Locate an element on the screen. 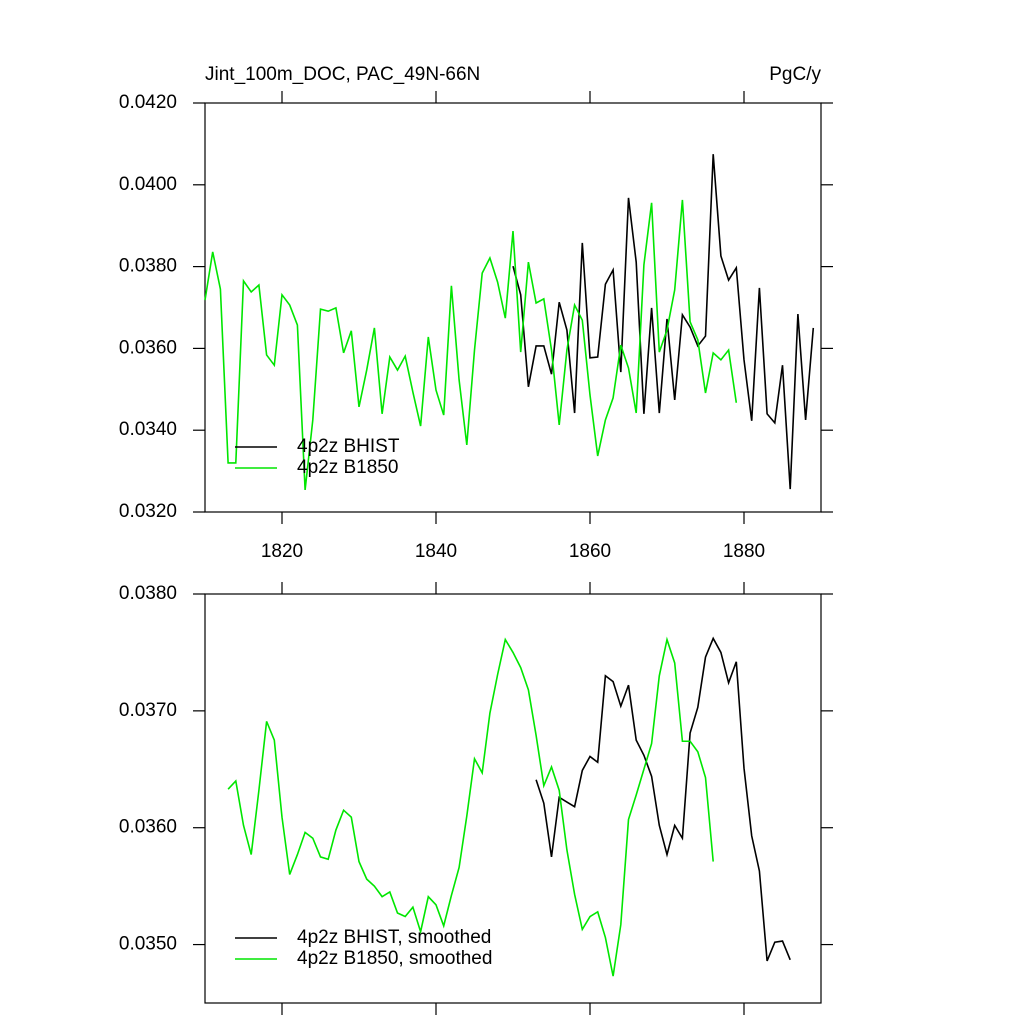 The height and width of the screenshot is (1024, 1024). legend-label: 4p2z B1850, smoothed is located at coordinates (394, 958).